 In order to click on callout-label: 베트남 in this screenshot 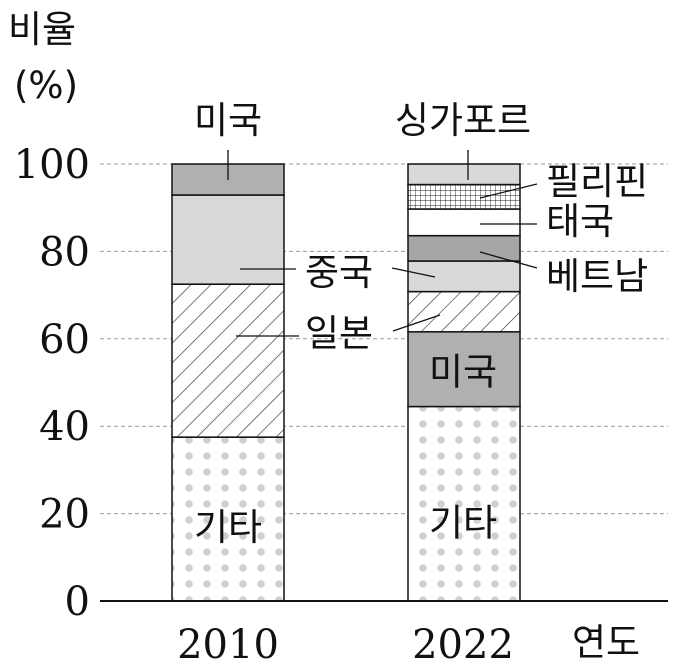, I will do `click(597, 276)`.